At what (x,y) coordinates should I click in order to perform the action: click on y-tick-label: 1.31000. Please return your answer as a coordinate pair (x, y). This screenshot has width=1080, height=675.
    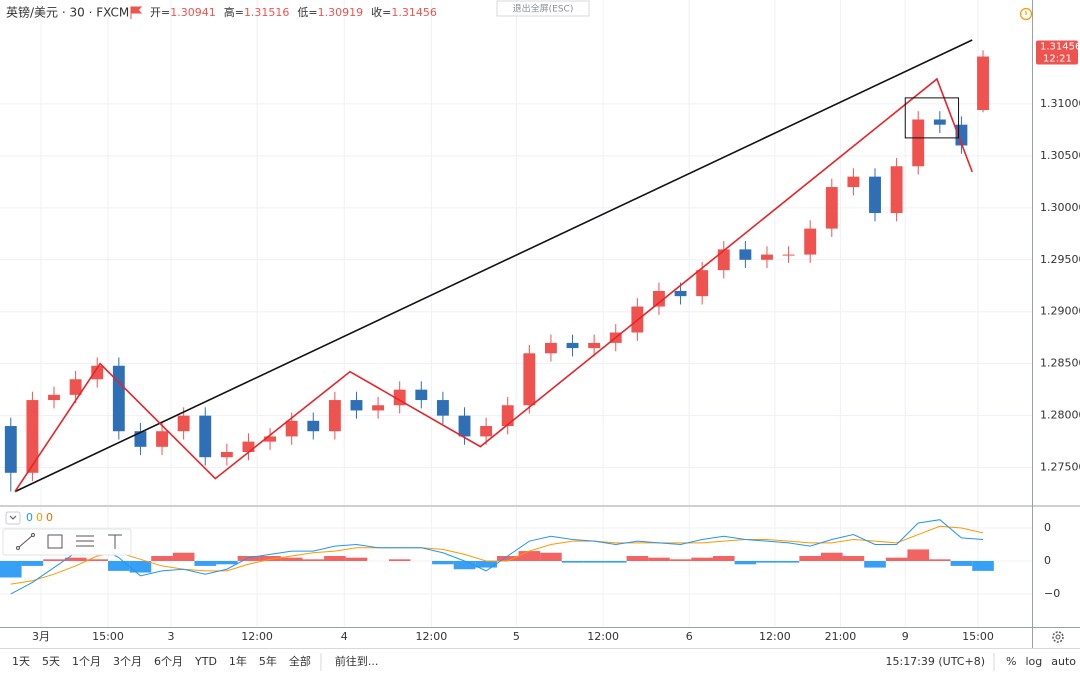
    Looking at the image, I should click on (1060, 103).